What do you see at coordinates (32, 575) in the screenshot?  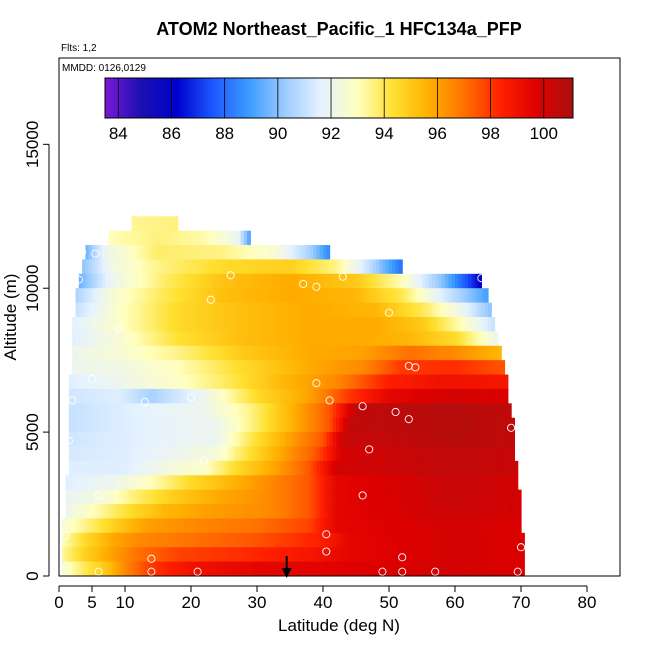 I see `y-tick-label: 0` at bounding box center [32, 575].